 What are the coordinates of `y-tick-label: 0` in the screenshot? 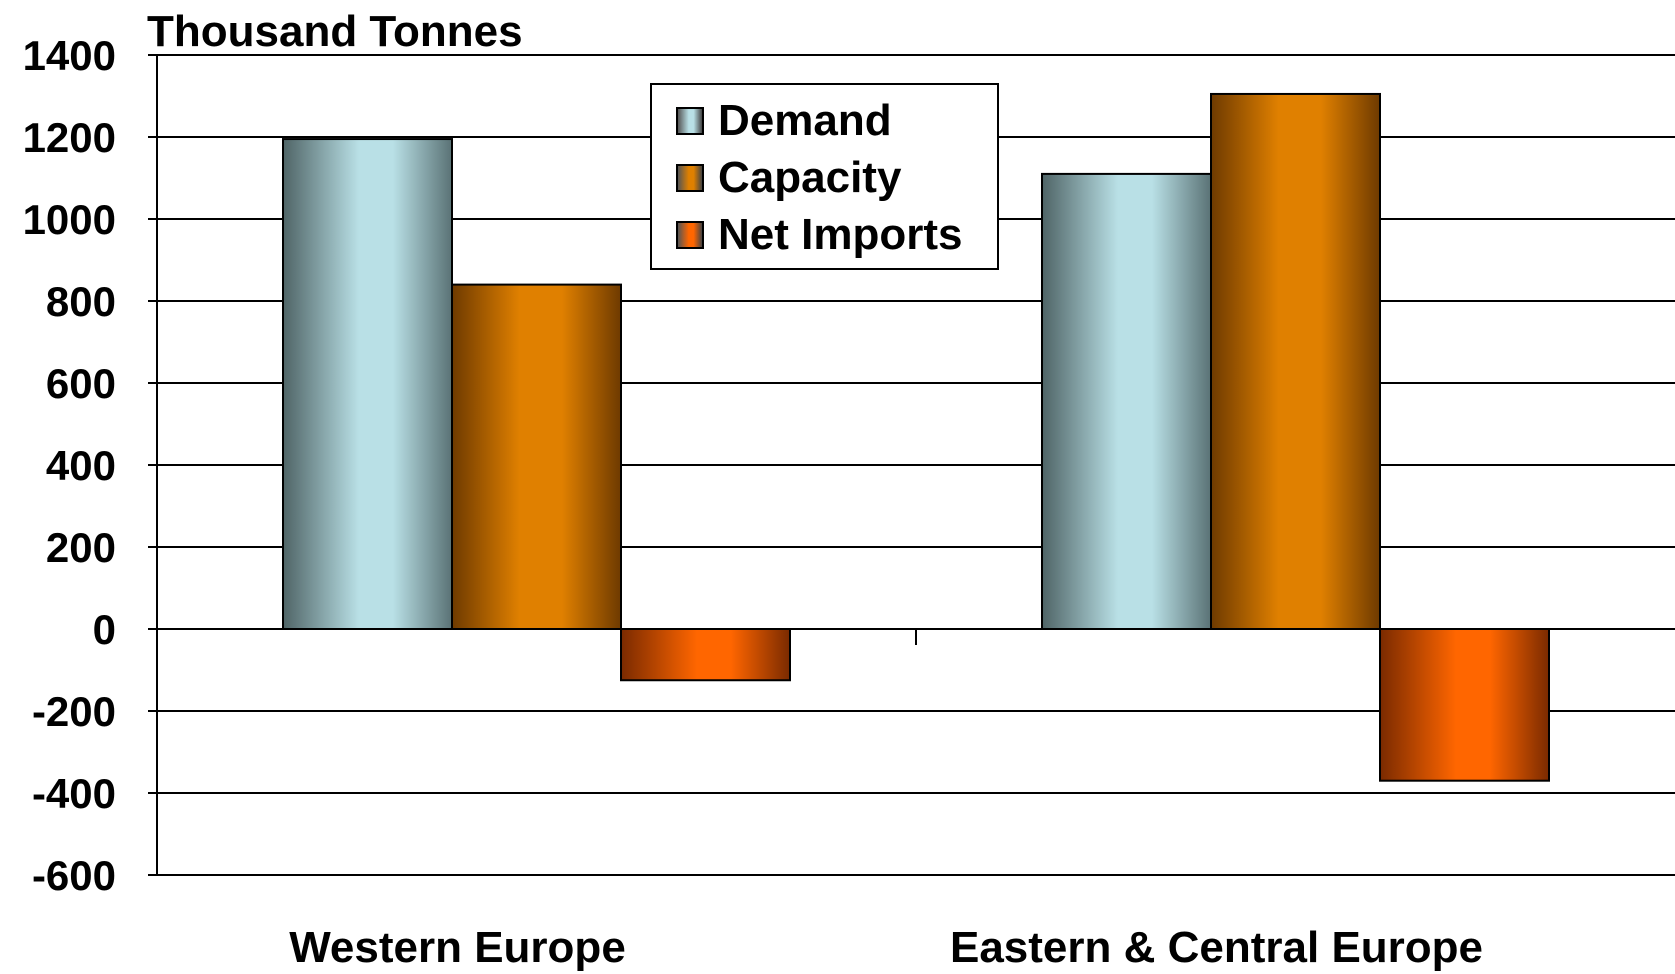 It's located at (104, 629).